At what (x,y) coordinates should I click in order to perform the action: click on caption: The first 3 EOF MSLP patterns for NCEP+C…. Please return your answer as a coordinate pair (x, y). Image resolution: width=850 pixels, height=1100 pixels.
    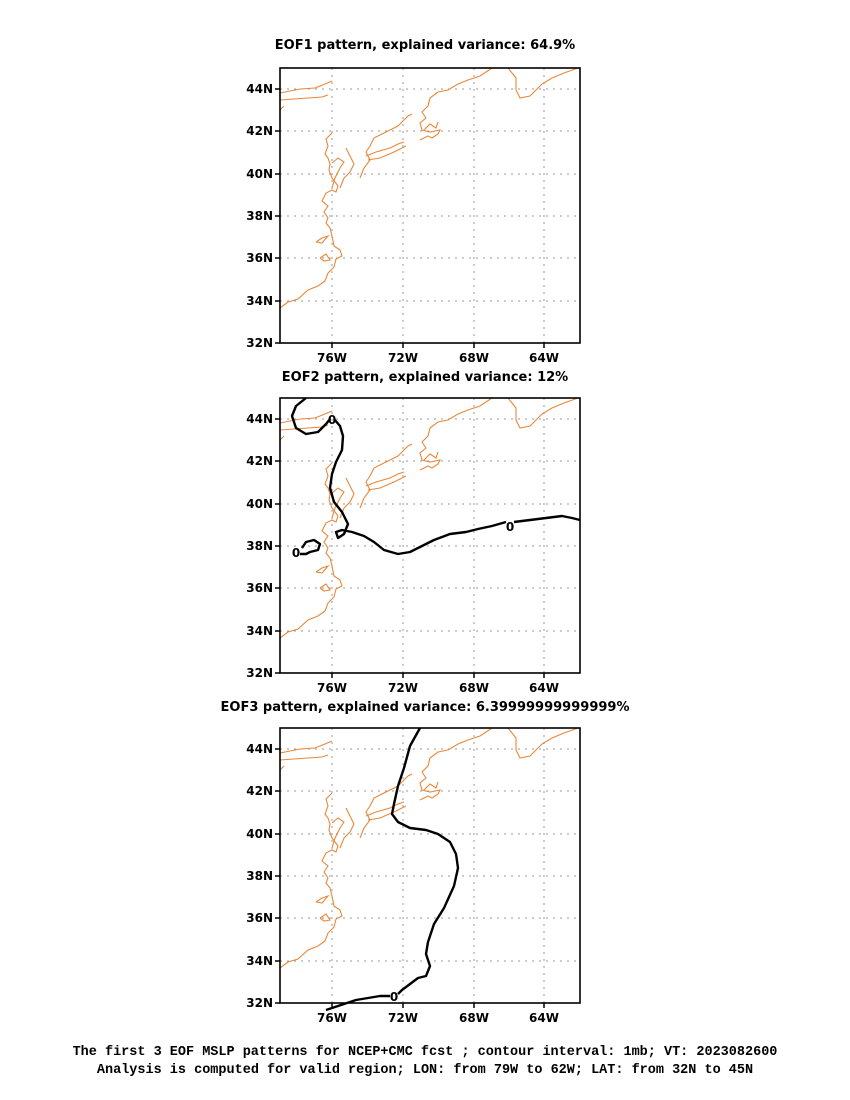
    Looking at the image, I should click on (425, 1061).